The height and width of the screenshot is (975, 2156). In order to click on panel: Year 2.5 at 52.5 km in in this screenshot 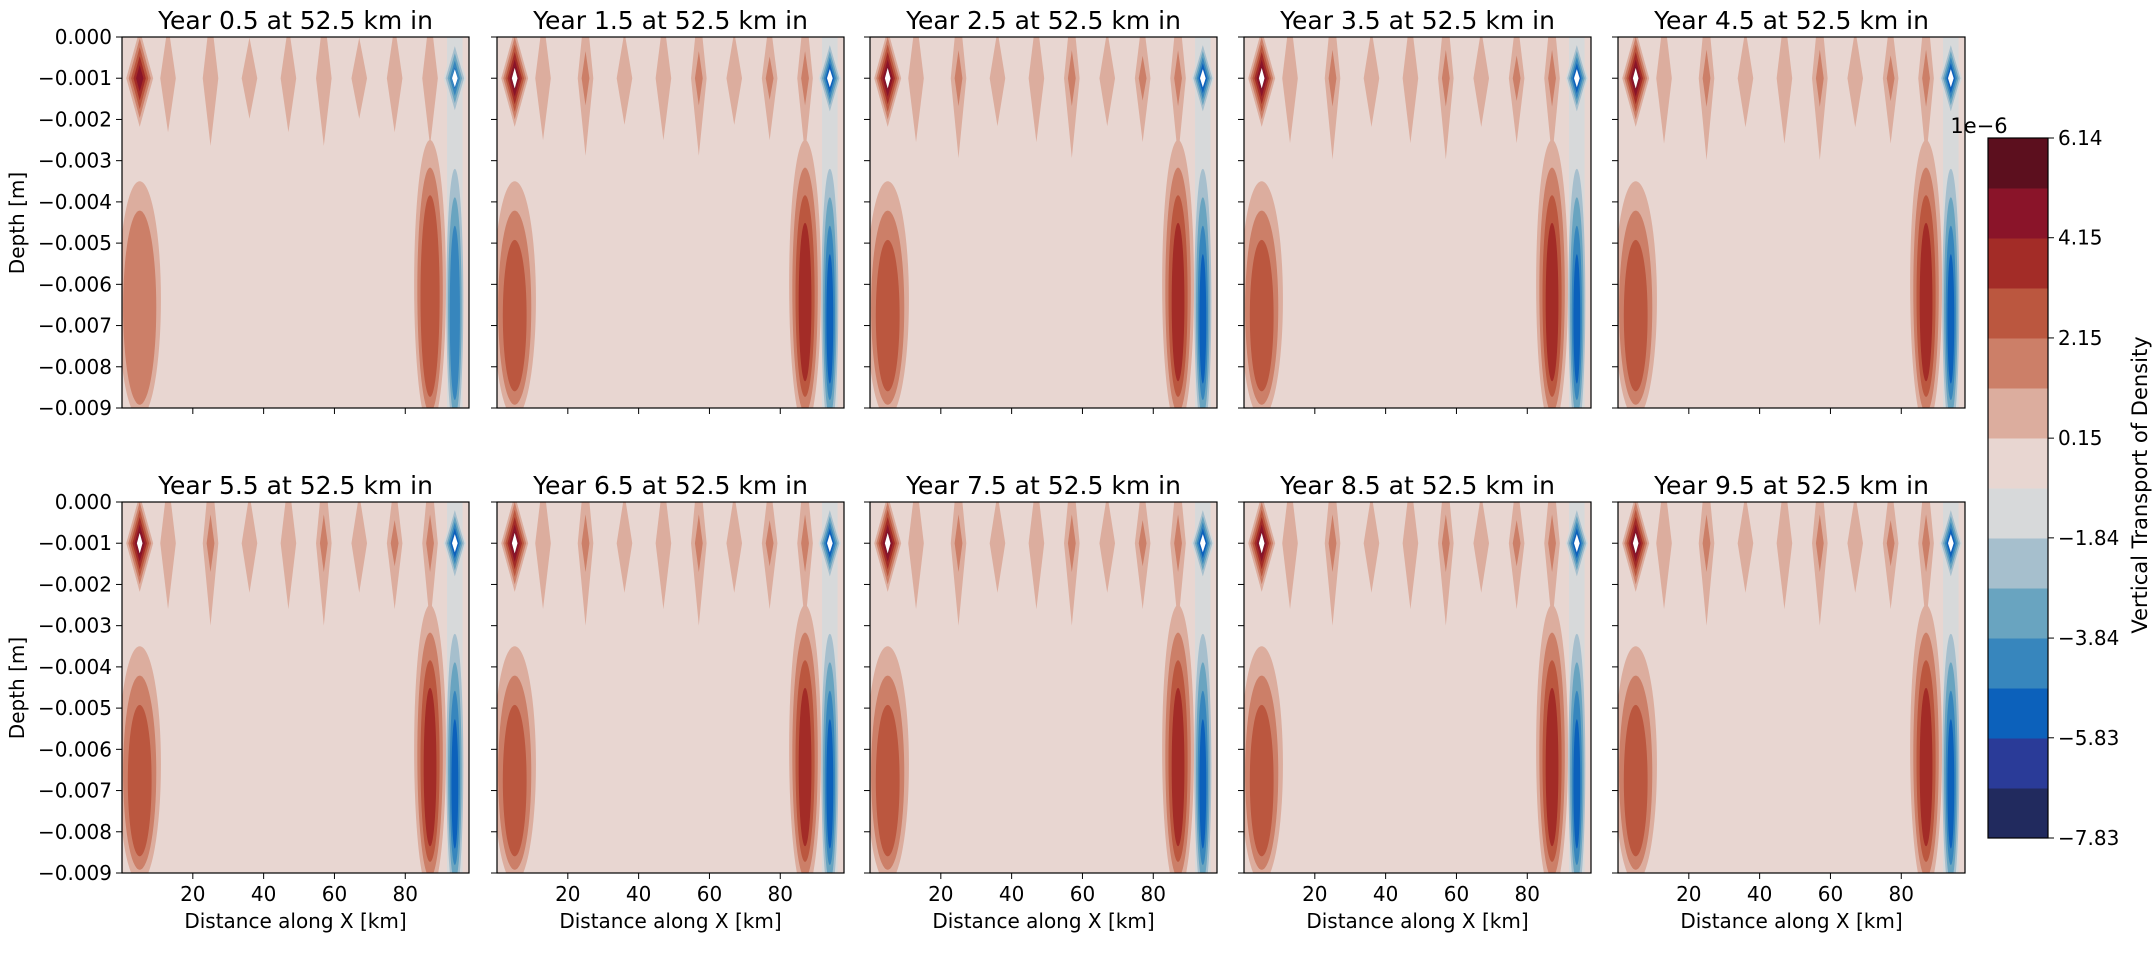, I will do `click(1041, 210)`.